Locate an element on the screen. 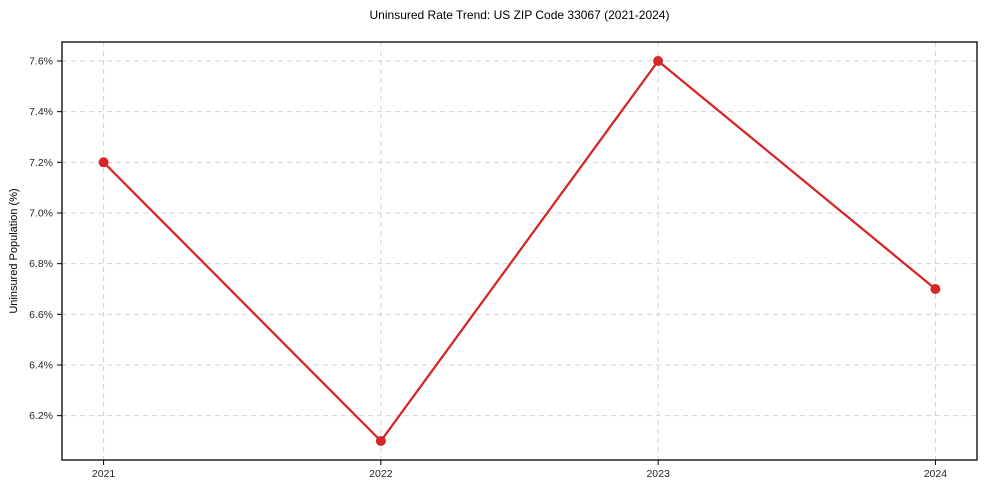 The image size is (989, 490). y-tick-label: 7.4% is located at coordinates (41, 112).